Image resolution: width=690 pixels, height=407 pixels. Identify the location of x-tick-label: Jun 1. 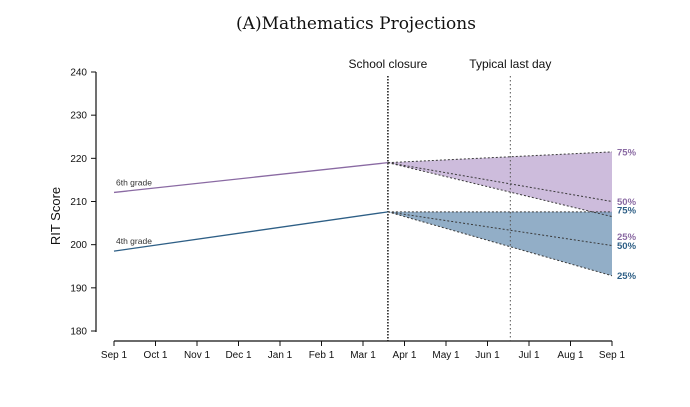
(487, 355).